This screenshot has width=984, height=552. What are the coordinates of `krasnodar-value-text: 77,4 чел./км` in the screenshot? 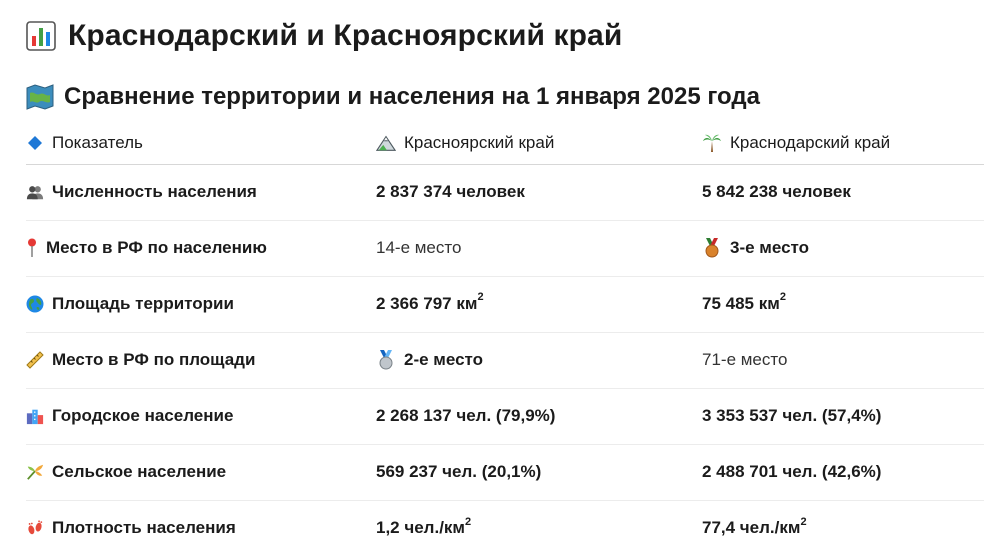 It's located at (751, 528).